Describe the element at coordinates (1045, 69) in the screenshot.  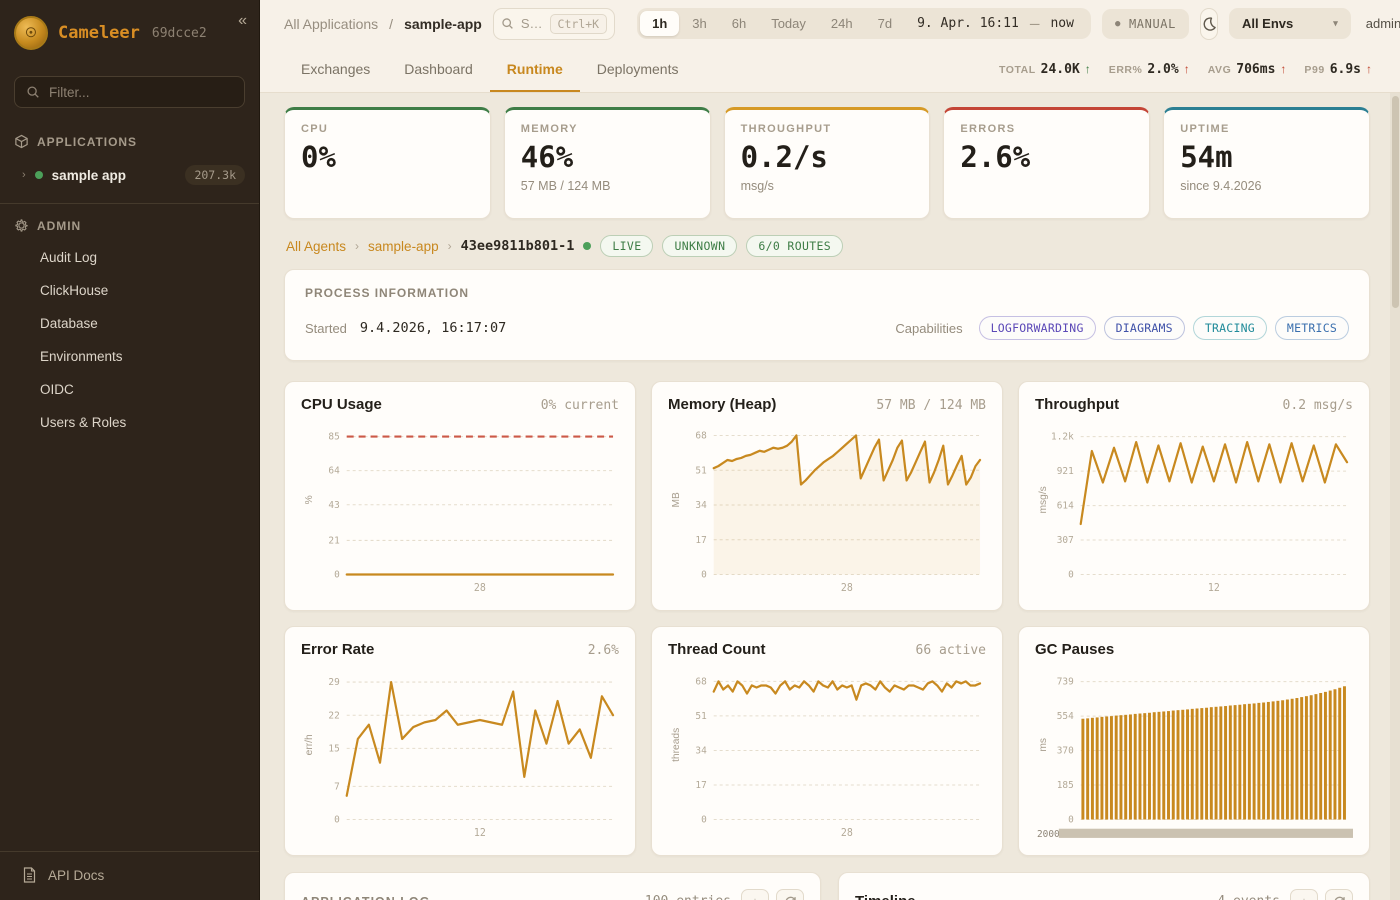
I see `stat-total: TOTAL 24.0K ↑` at that location.